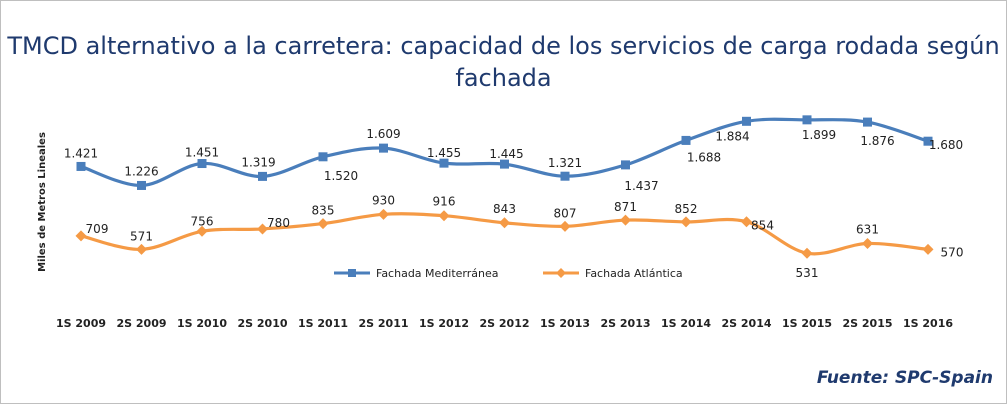 The image size is (1007, 404). Describe the element at coordinates (202, 323) in the screenshot. I see `x-tick-label: 1S 2010` at that location.